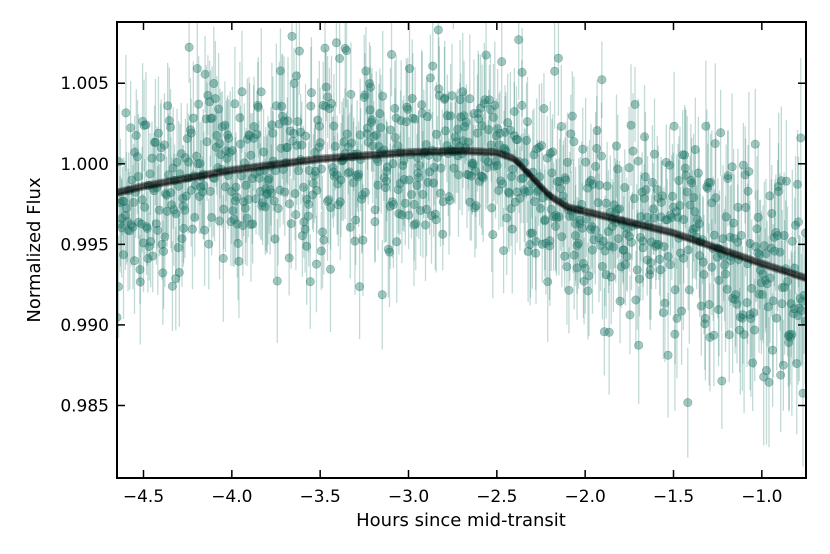 The height and width of the screenshot is (554, 830). What do you see at coordinates (408, 497) in the screenshot?
I see `x-tick-label: −3.0` at bounding box center [408, 497].